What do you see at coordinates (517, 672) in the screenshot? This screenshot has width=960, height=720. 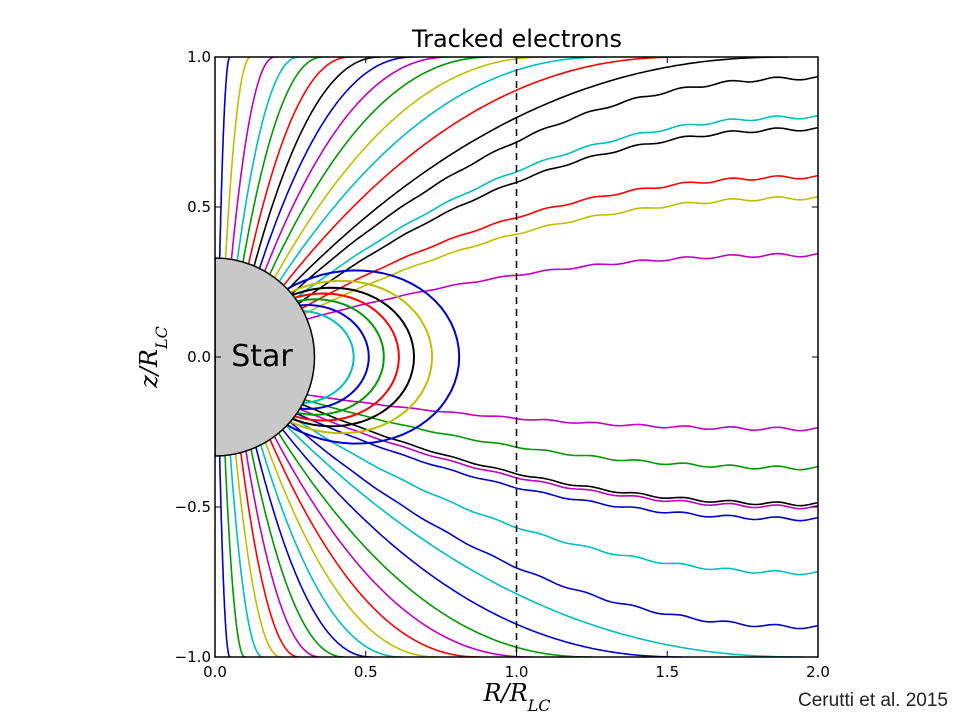 I see `x-tick-label: 1.0` at bounding box center [517, 672].